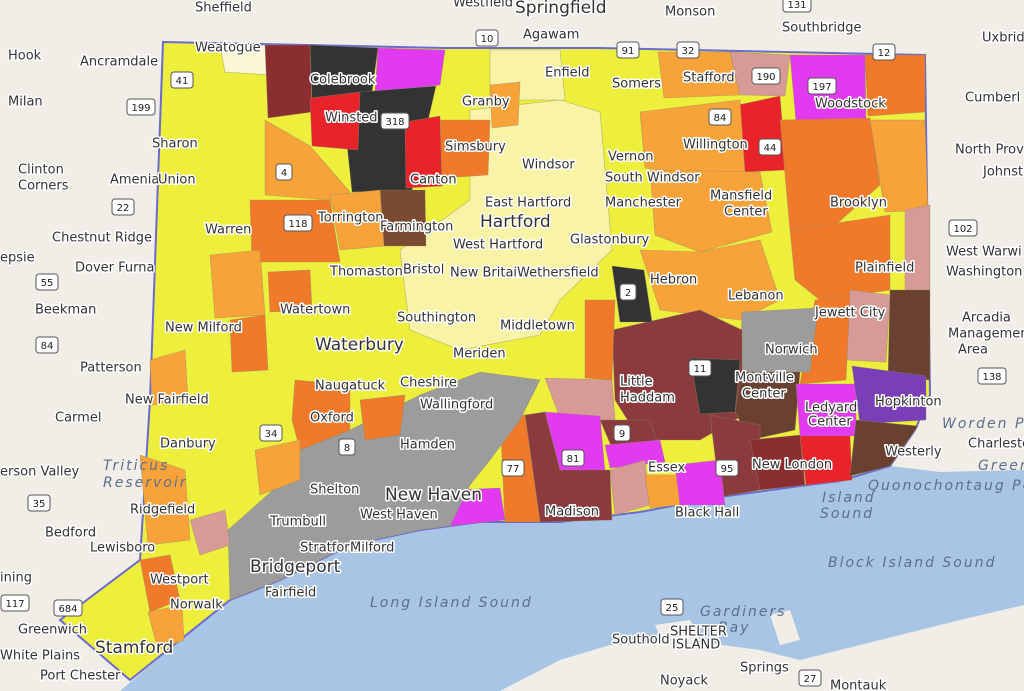 The width and height of the screenshot is (1024, 691). Describe the element at coordinates (1003, 38) in the screenshot. I see `place-label: Uxbridge` at that location.